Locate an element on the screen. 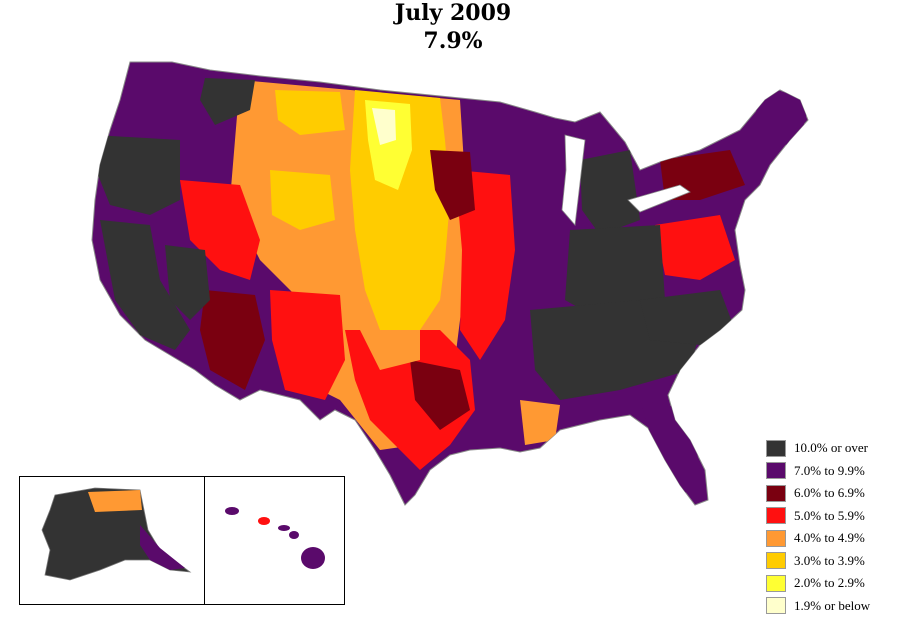 The image size is (906, 624). hawaii-island-oahu is located at coordinates (264, 521).